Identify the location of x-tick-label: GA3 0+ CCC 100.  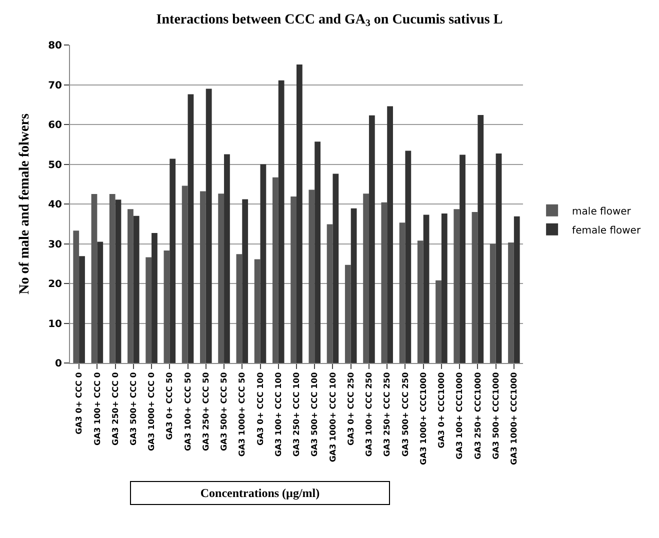
(260, 409).